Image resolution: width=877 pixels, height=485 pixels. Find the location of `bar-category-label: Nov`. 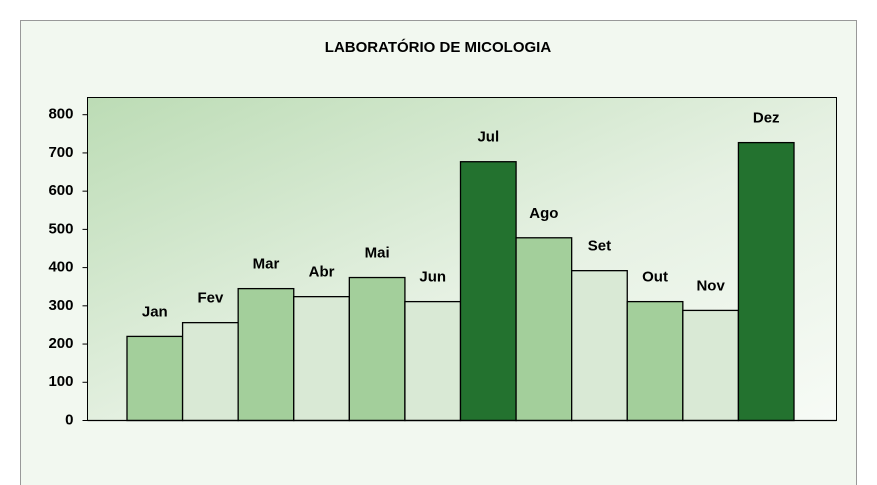

bar-category-label: Nov is located at coordinates (710, 285).